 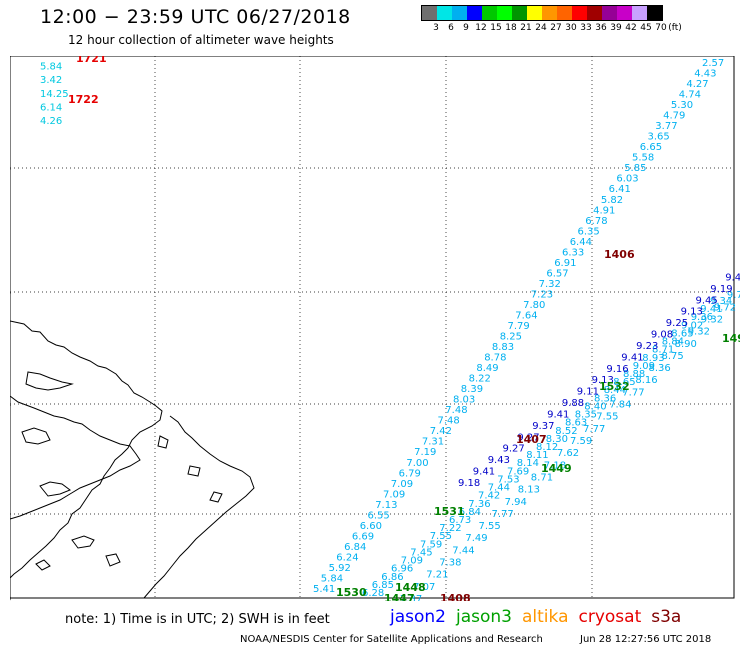 What do you see at coordinates (379, 515) in the screenshot?
I see `swh-value: 6.55` at bounding box center [379, 515].